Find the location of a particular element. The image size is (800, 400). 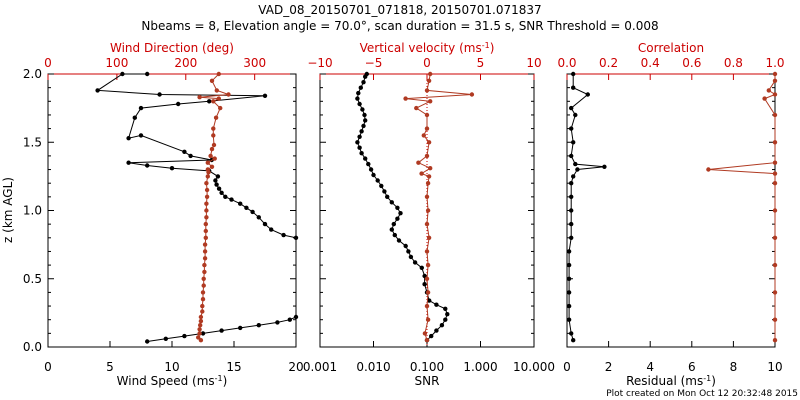

x-bottom-tick-label: 0.001 is located at coordinates (320, 367).